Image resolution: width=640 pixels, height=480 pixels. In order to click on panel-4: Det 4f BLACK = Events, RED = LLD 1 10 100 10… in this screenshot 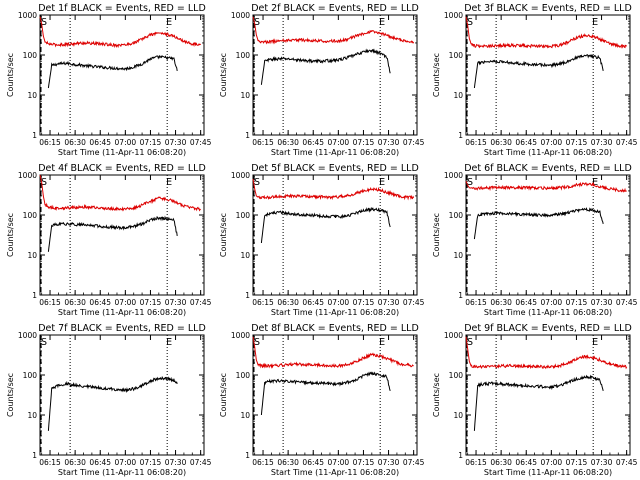, I will do `click(109, 240)`.